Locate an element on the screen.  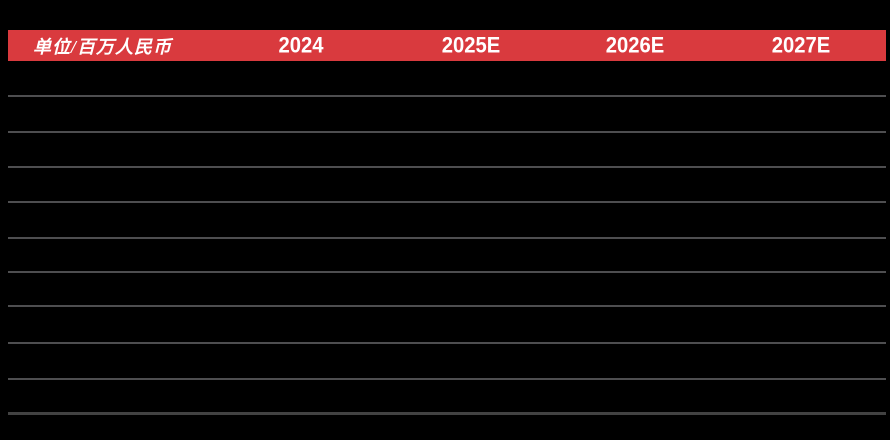
col-header-2024: 2024 is located at coordinates (301, 44).